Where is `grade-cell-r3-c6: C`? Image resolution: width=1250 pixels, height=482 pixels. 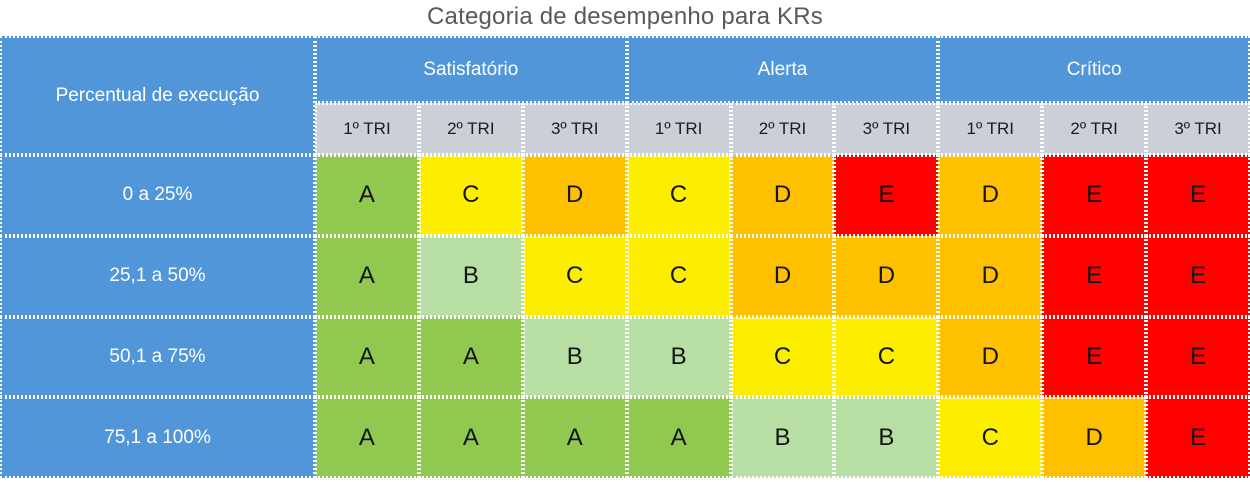 grade-cell-r3-c6: C is located at coordinates (886, 357).